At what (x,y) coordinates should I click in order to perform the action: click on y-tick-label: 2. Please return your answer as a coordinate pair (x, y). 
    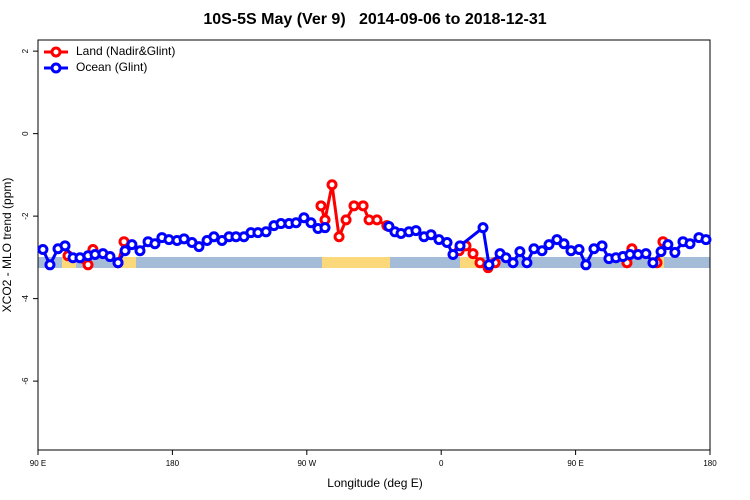
    Looking at the image, I should click on (25, 50).